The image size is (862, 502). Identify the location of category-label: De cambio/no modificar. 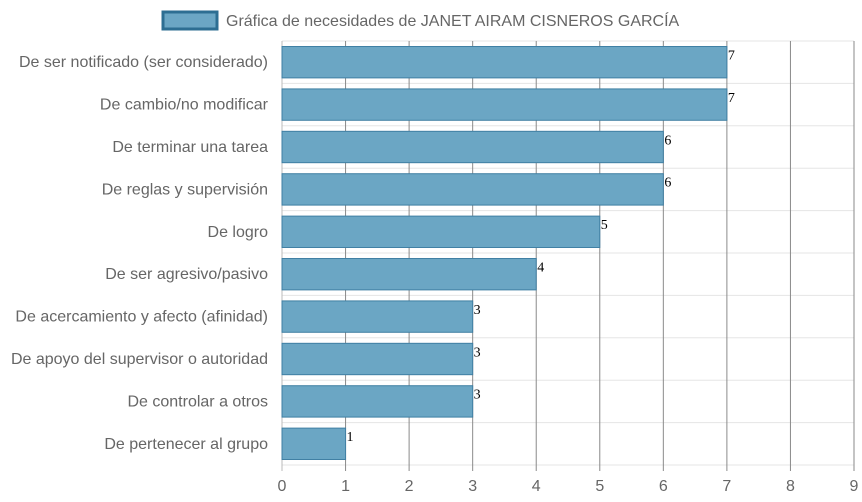
(184, 105).